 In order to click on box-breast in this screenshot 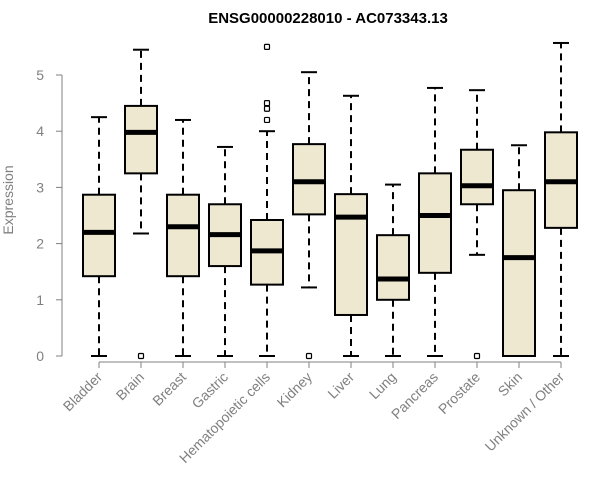, I will do `click(183, 237)`.